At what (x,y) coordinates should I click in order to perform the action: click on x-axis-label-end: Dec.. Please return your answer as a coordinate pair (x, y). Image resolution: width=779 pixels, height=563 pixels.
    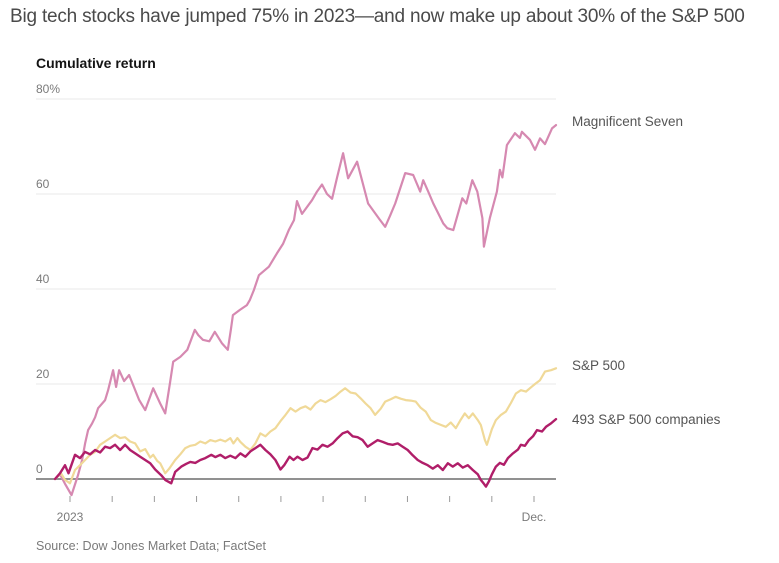
    Looking at the image, I should click on (534, 517).